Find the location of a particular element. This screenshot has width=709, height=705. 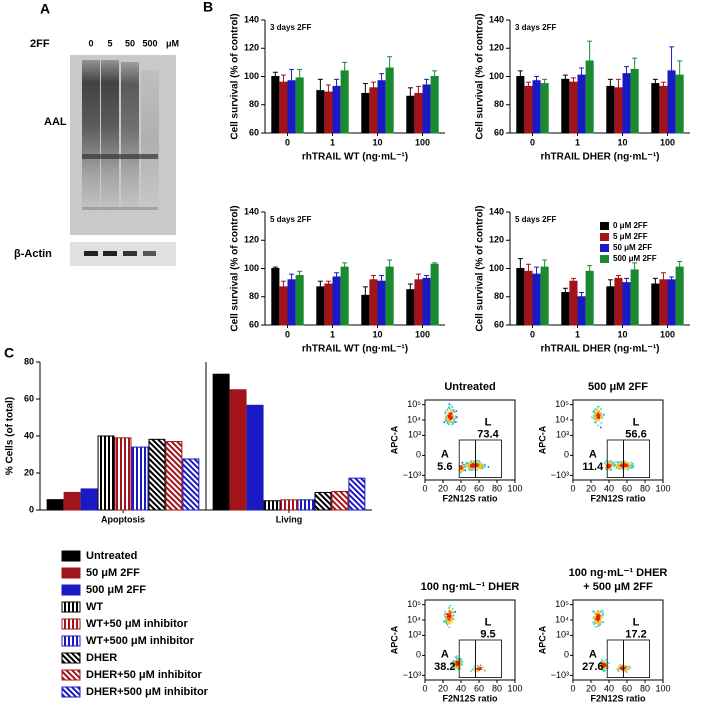

gate-value: 38.2 is located at coordinates (444, 667).